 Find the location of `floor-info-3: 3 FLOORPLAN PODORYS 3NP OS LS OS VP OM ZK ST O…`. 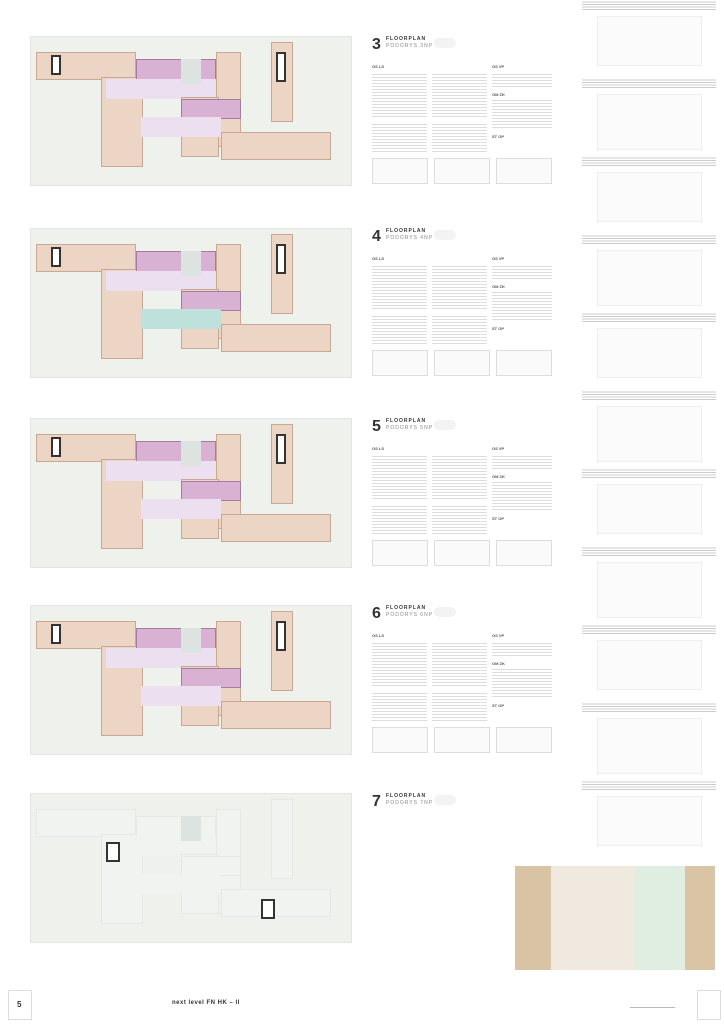

floor-info-3: 3 FLOORPLAN PODORYS 3NP OS LS OS VP OM ZK ST O… is located at coordinates (464, 109).